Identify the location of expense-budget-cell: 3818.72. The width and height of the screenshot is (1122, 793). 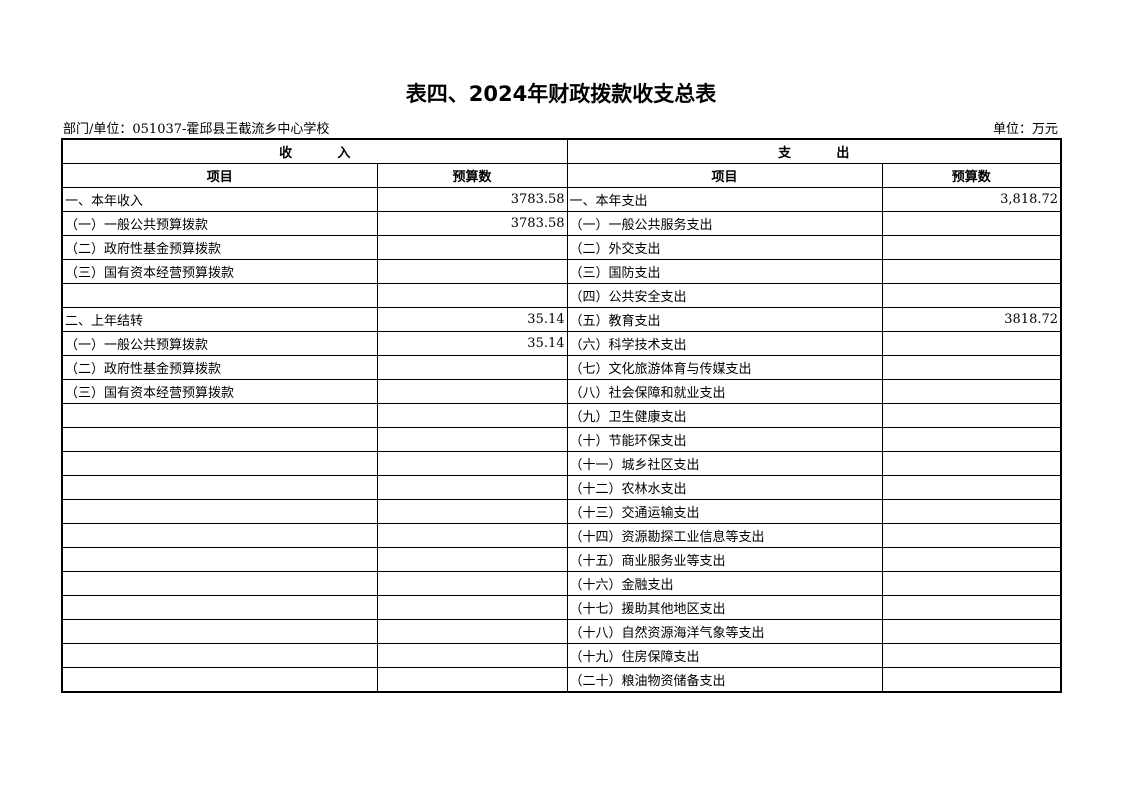
(971, 319).